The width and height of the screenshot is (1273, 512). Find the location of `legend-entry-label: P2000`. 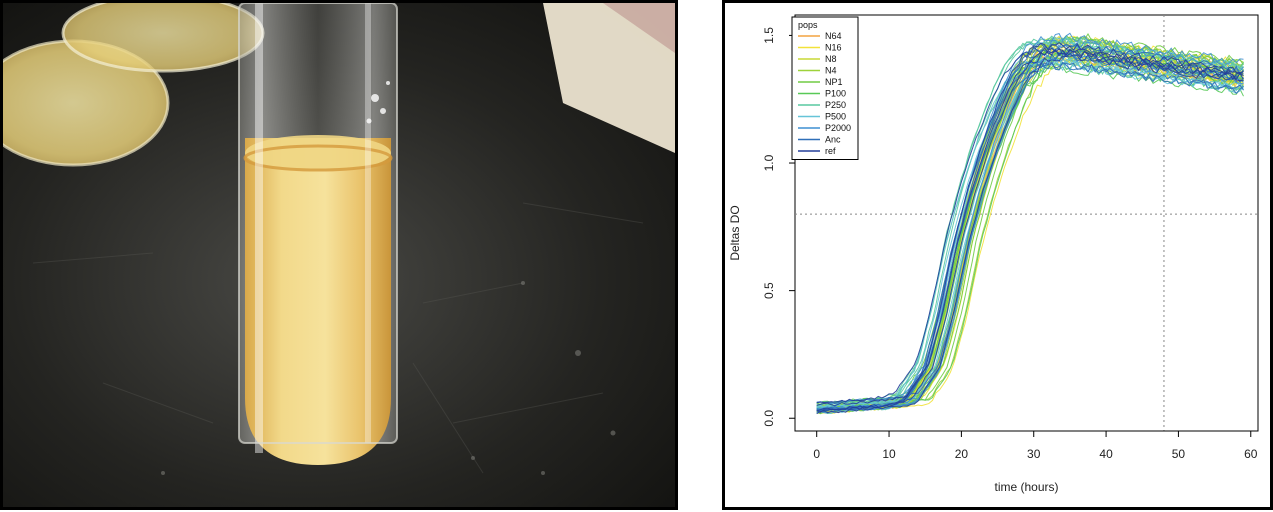

legend-entry-label: P2000 is located at coordinates (838, 128).